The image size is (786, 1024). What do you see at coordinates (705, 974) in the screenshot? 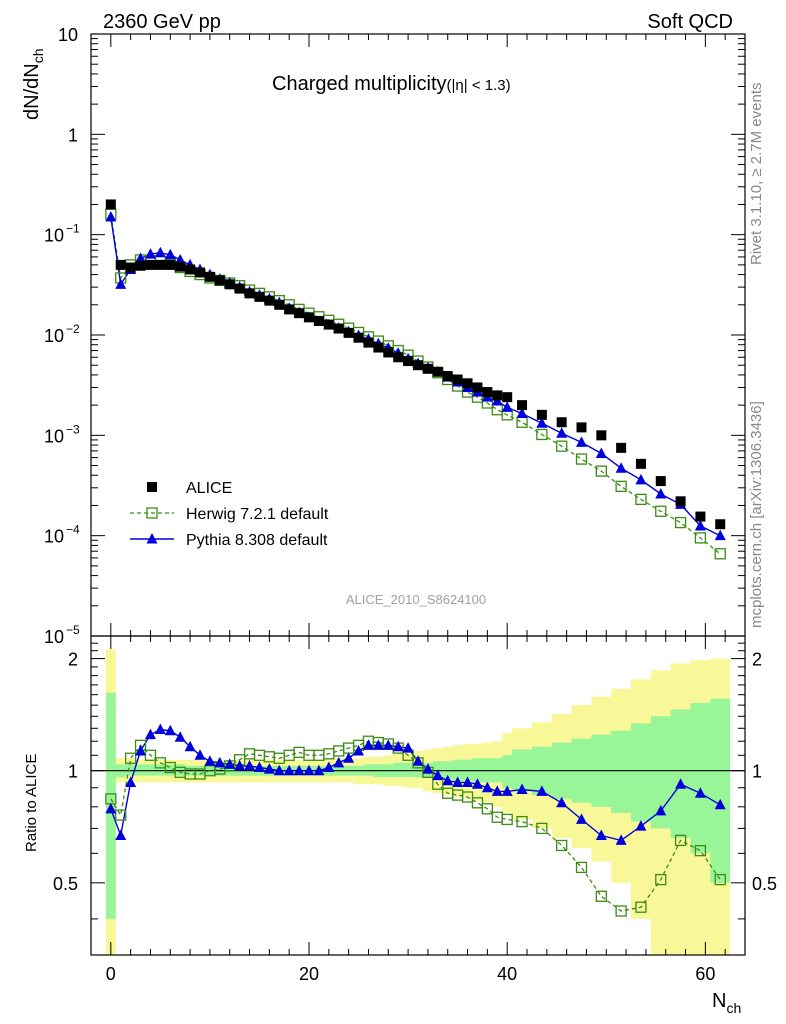
I see `x-tick-label: 60` at bounding box center [705, 974].